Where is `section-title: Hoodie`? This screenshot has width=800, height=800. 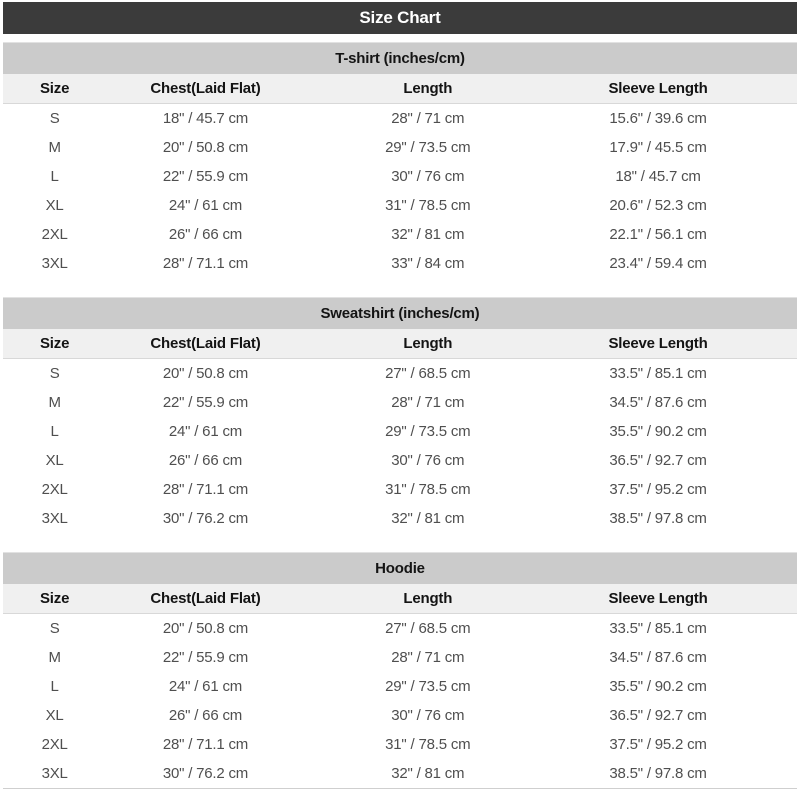 section-title: Hoodie is located at coordinates (400, 568).